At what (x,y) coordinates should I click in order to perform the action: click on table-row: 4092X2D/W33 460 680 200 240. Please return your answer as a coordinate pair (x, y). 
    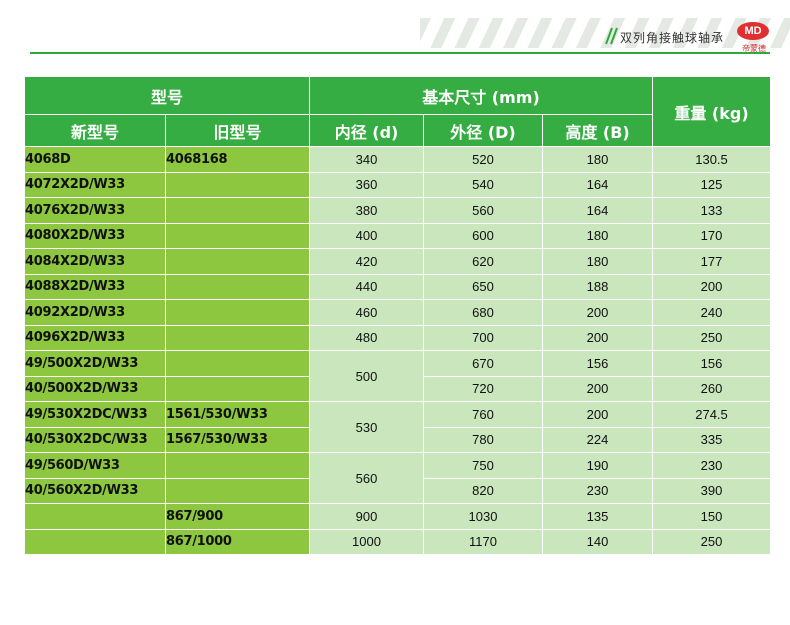
    Looking at the image, I should click on (398, 312).